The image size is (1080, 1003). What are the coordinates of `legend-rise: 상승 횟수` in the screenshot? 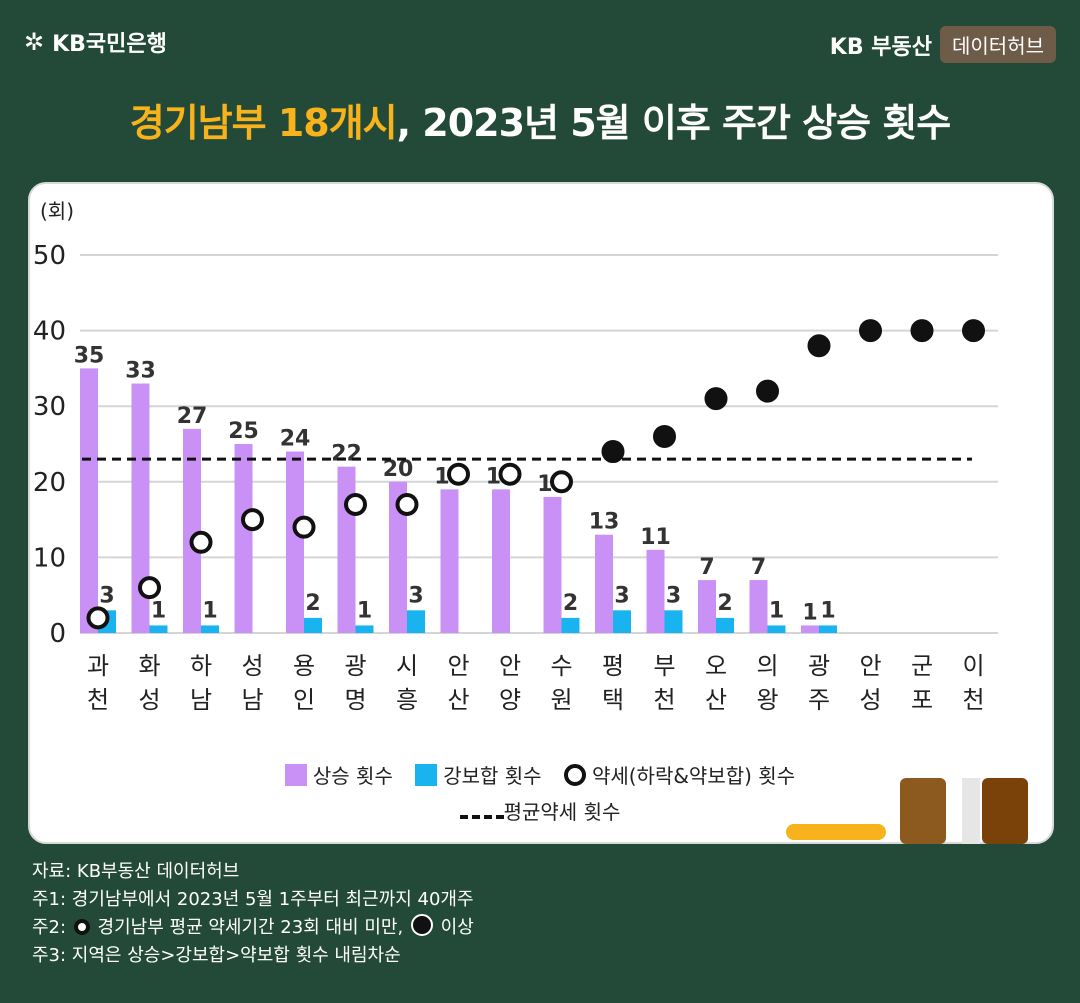 It's located at (338, 774).